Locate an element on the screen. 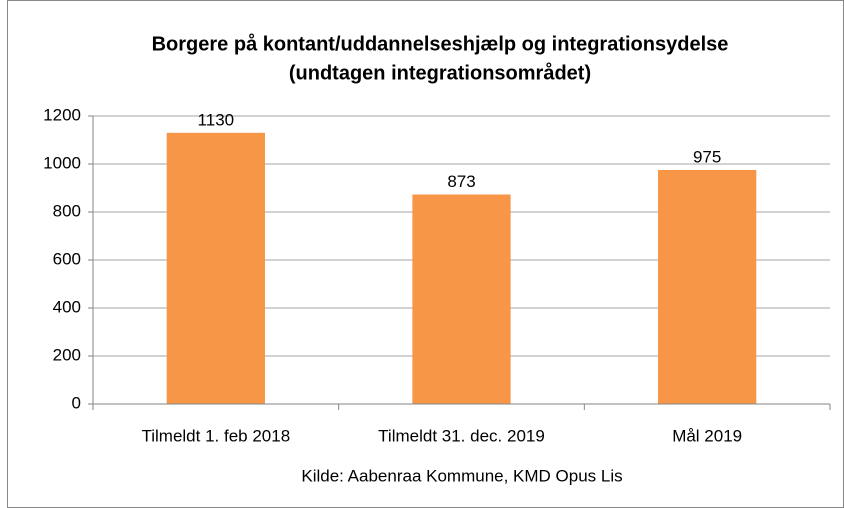 Image resolution: width=844 pixels, height=508 pixels. value-label: 975 is located at coordinates (707, 156).